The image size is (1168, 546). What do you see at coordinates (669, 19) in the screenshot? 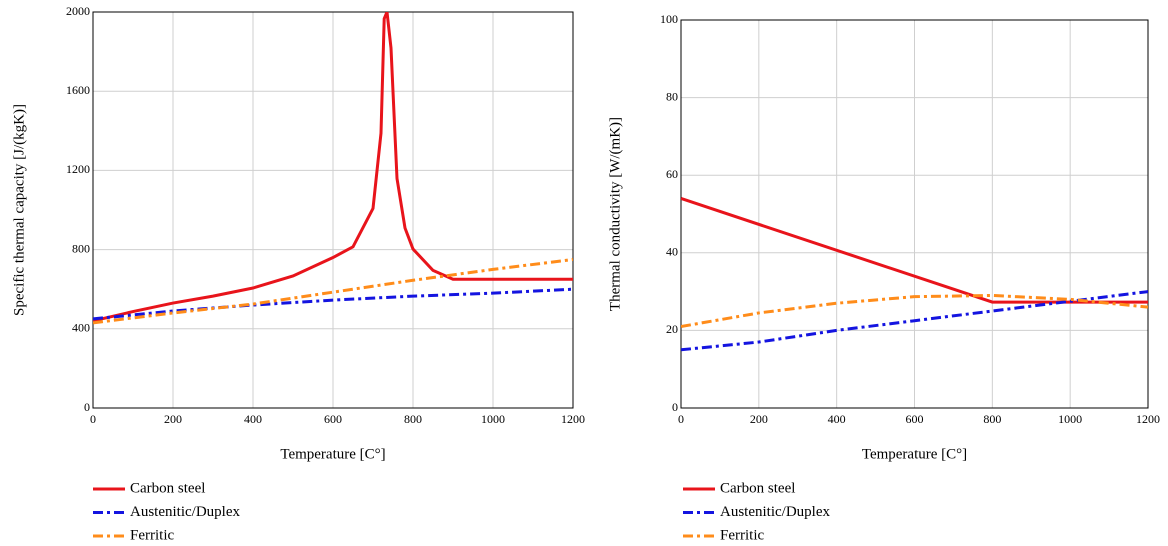
I see `y-tick-label: 100` at bounding box center [669, 19].